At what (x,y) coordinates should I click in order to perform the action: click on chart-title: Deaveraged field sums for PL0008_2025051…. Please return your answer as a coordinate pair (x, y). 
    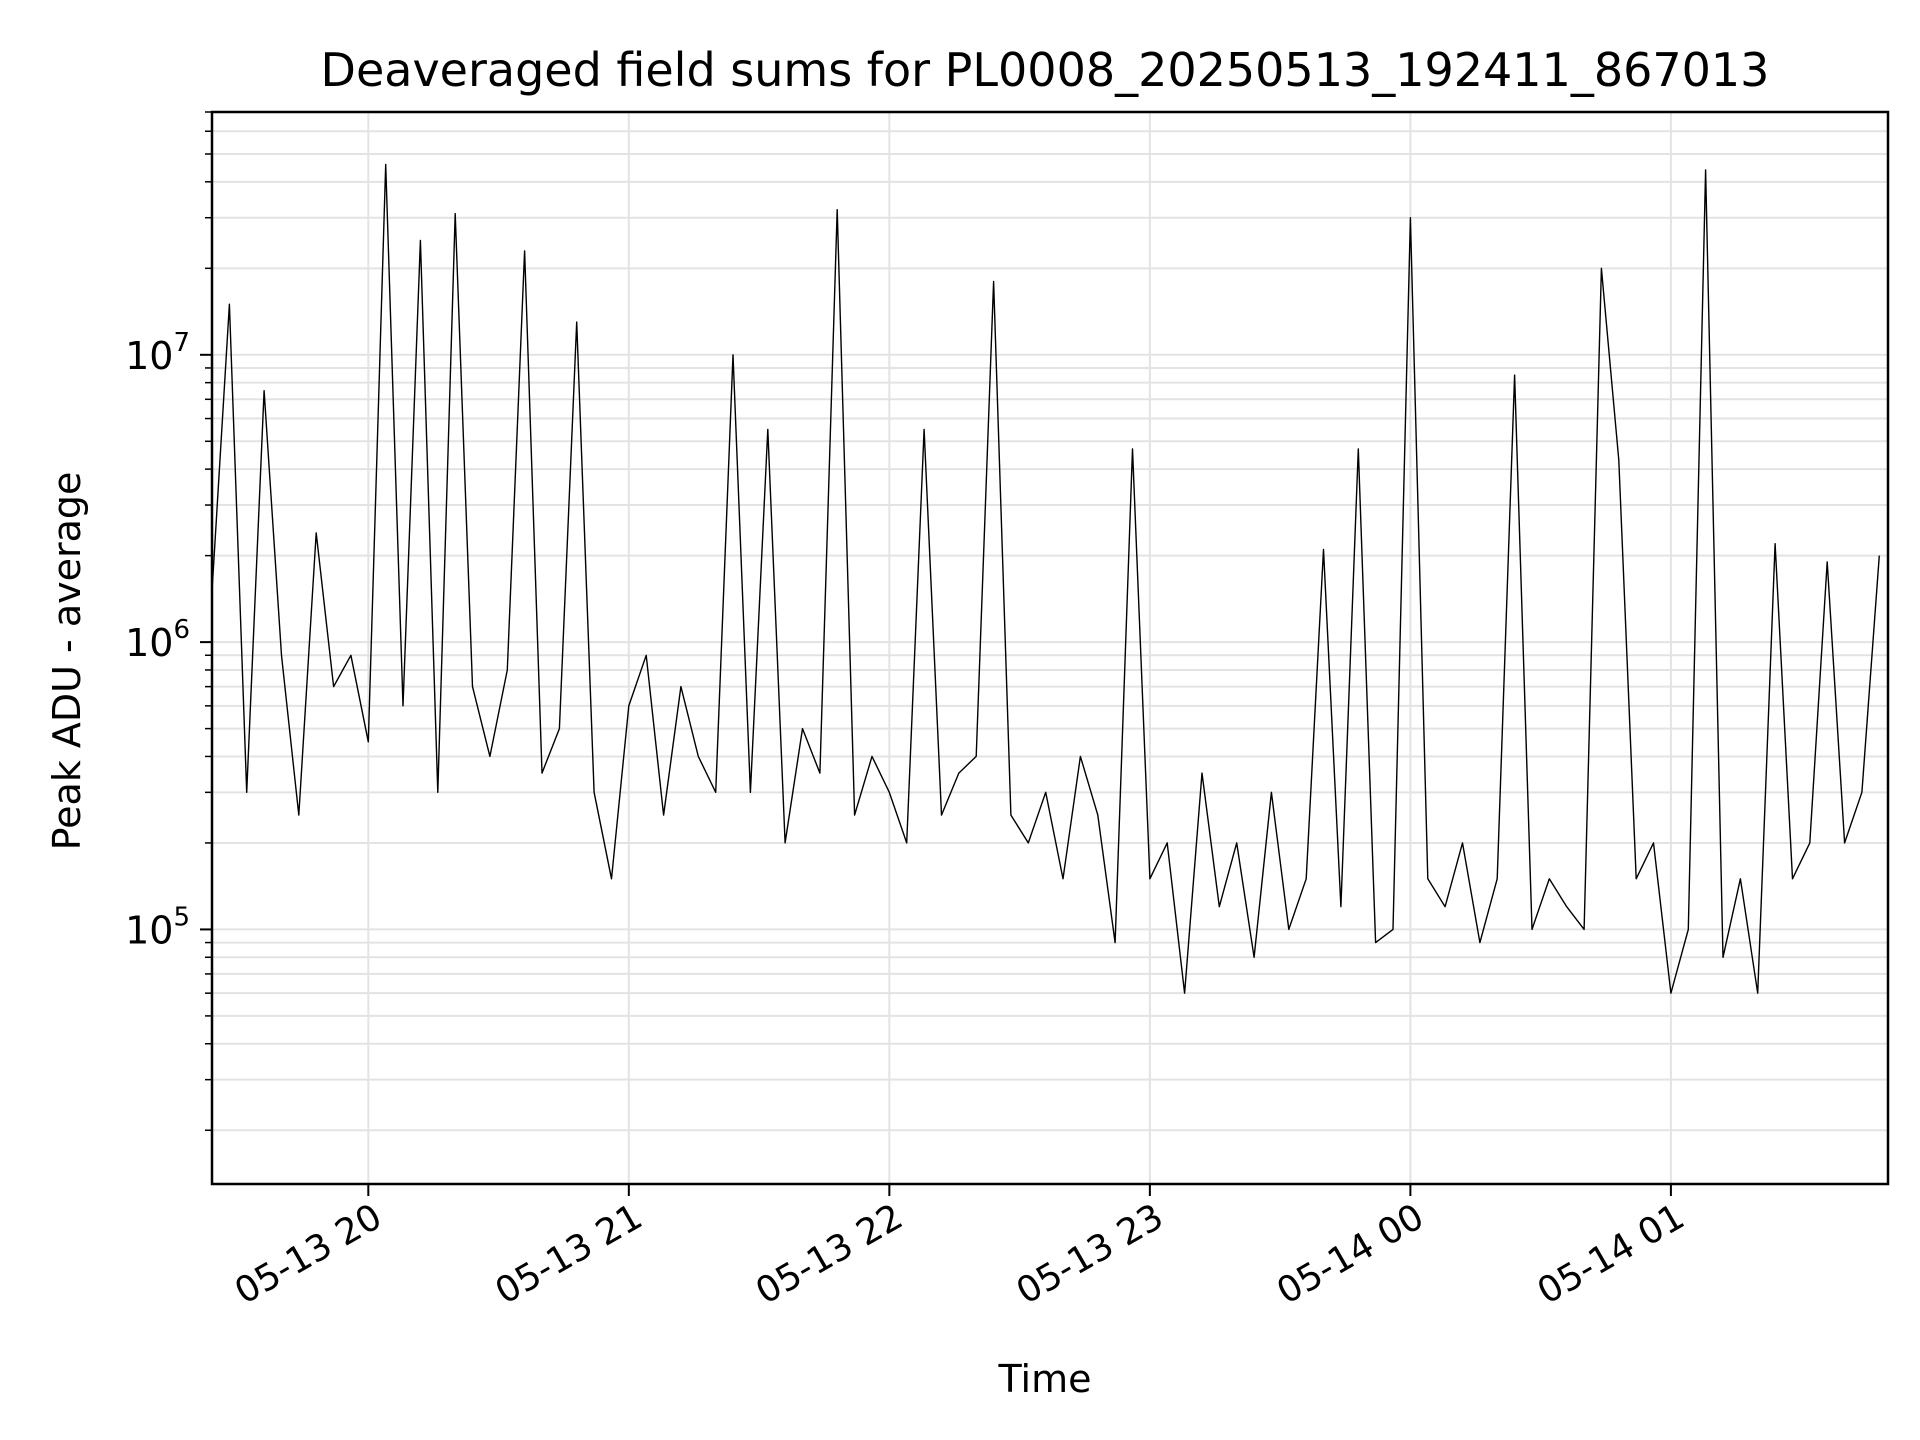
    Looking at the image, I should click on (1045, 70).